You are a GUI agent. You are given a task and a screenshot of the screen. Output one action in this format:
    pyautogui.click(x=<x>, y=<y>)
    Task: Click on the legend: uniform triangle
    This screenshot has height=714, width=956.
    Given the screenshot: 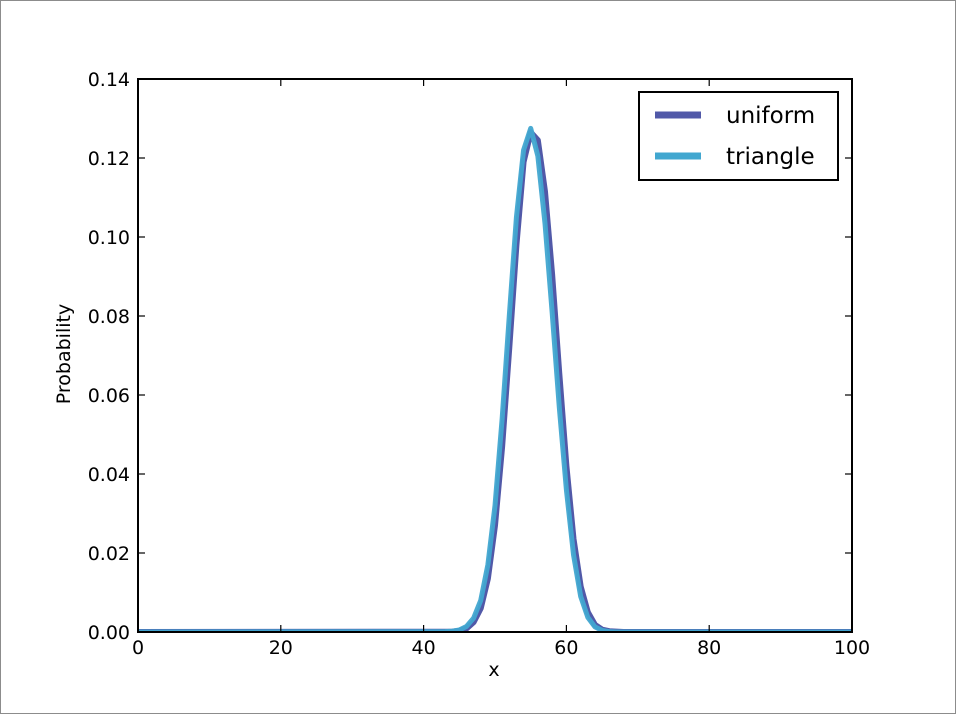 What is the action you would take?
    pyautogui.click(x=738, y=136)
    